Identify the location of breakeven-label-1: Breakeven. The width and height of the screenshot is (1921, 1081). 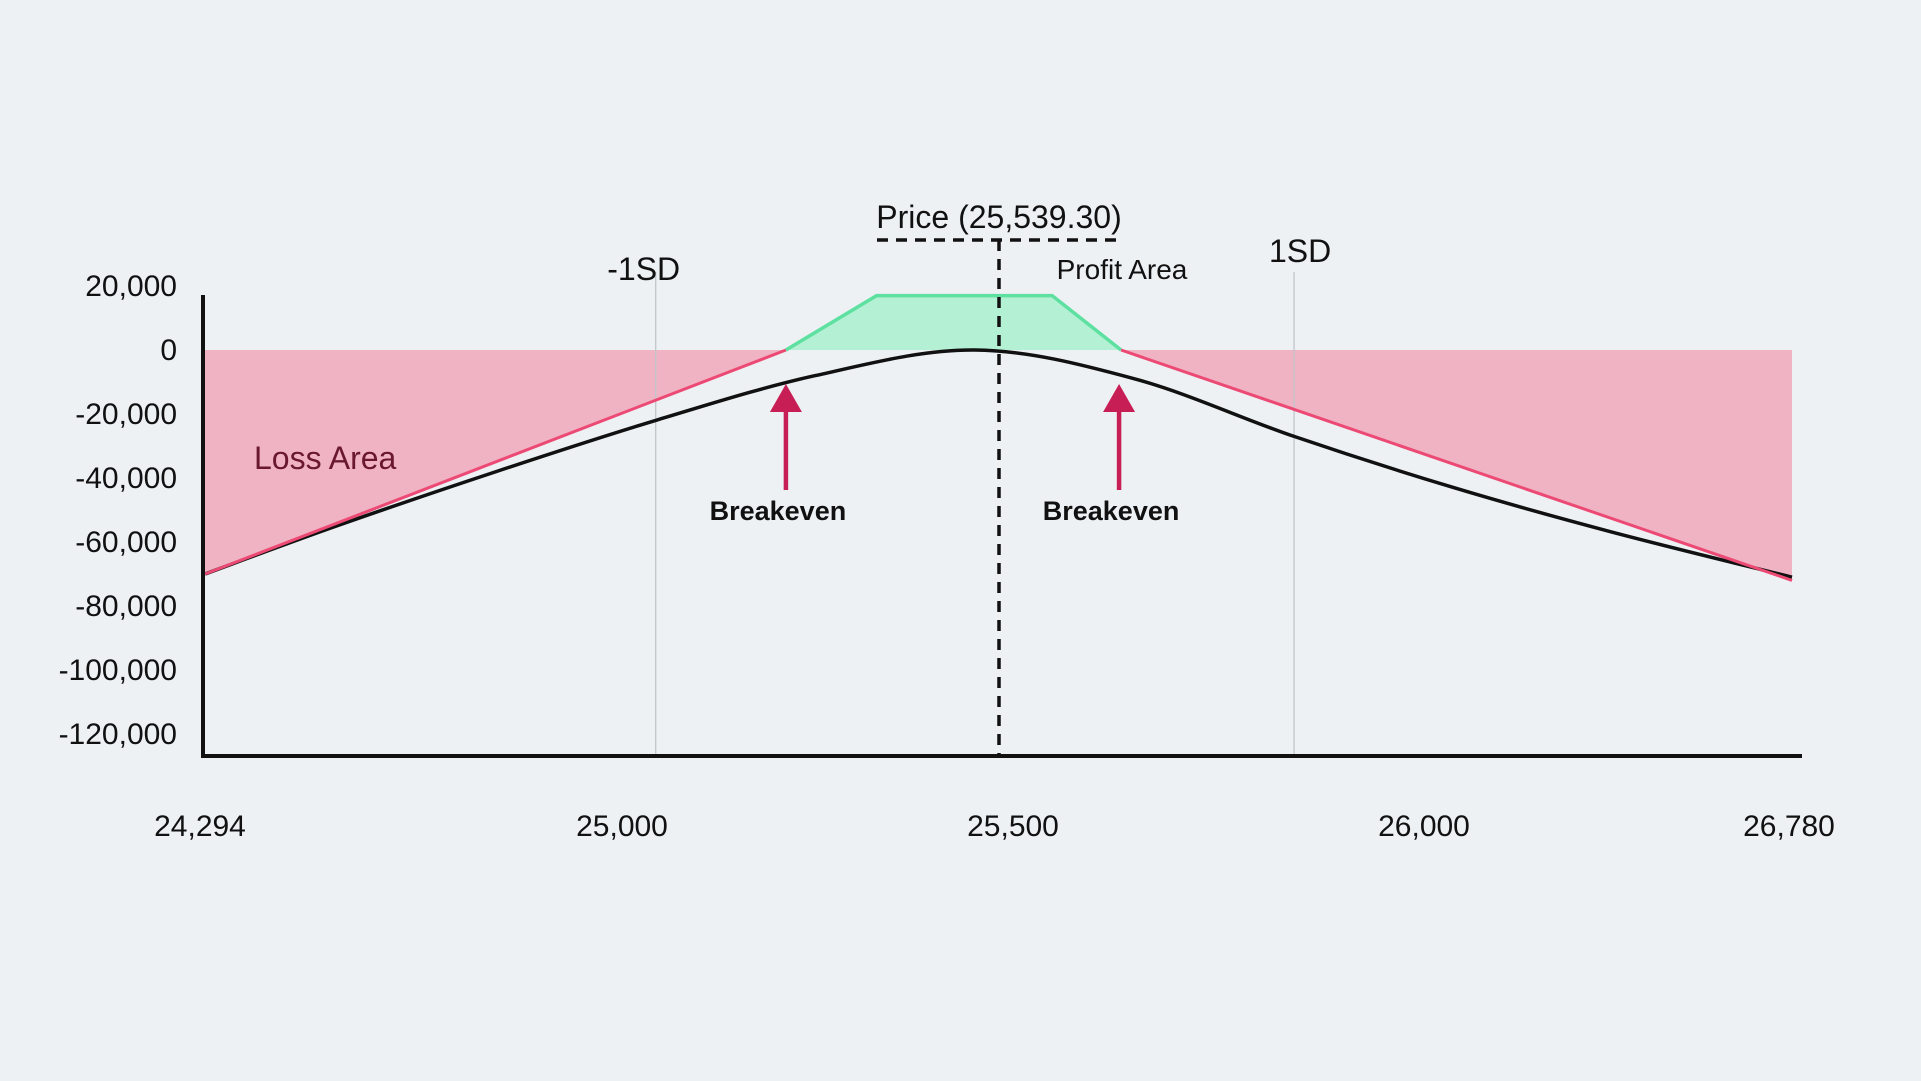
(1111, 511).